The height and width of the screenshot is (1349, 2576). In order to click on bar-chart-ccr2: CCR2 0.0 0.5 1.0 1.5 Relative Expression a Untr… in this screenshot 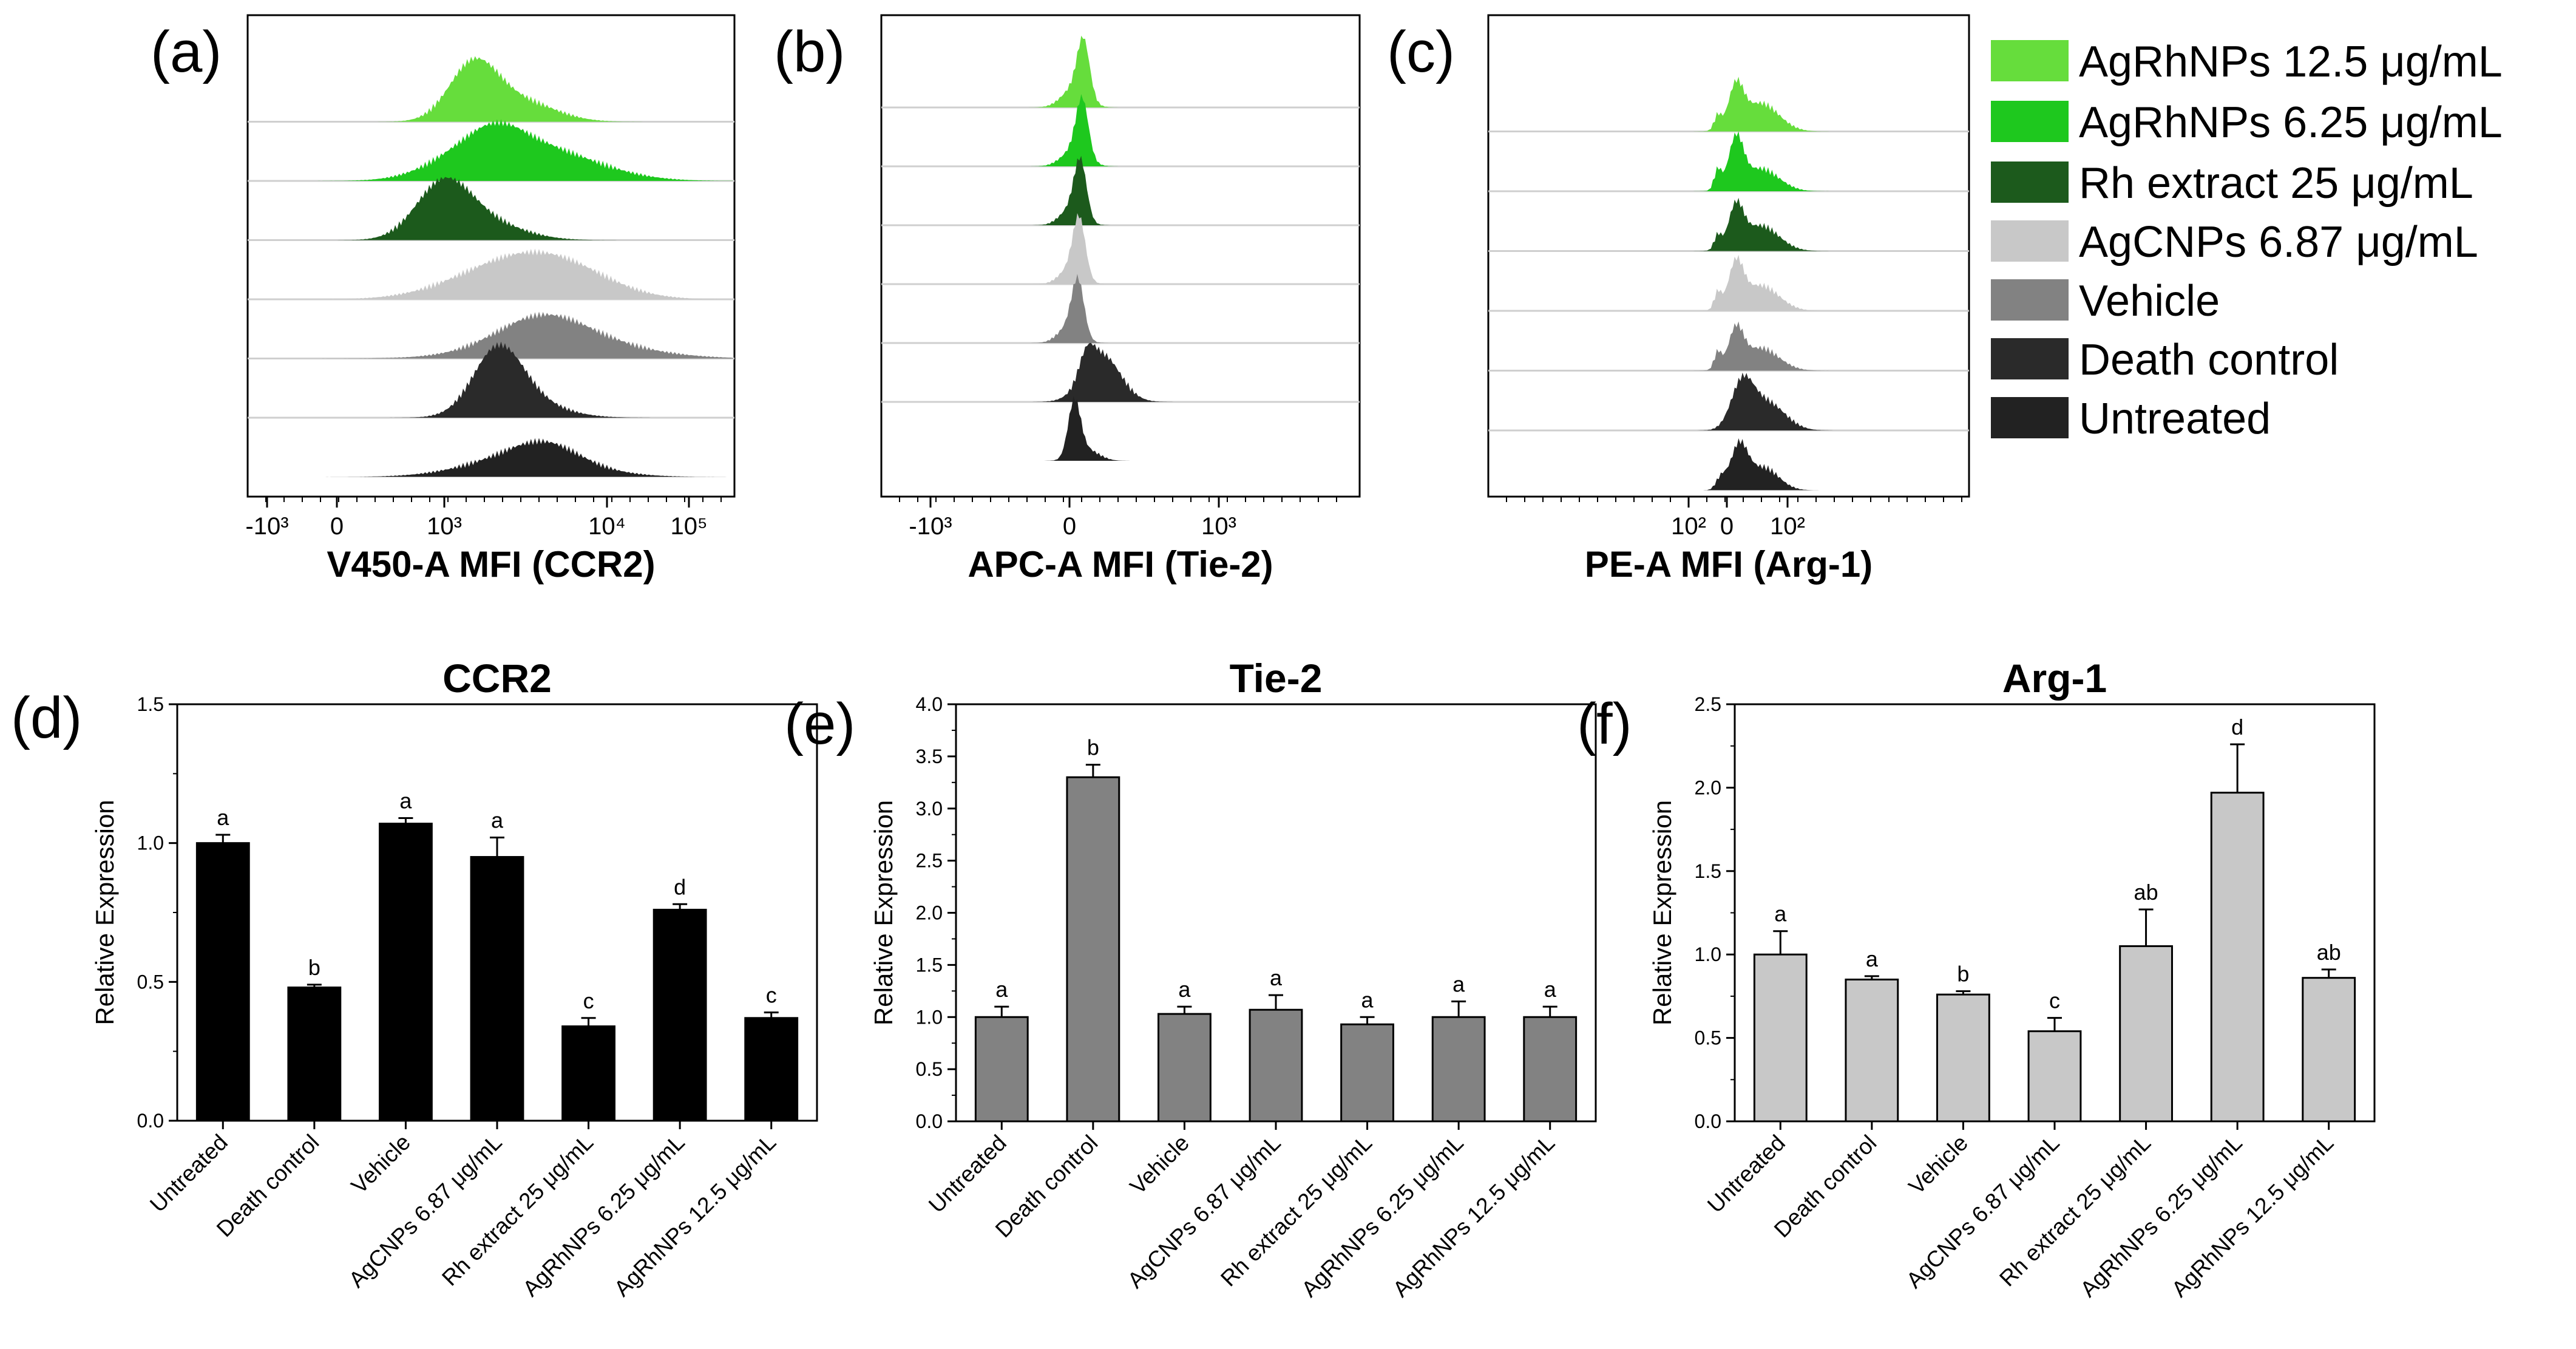, I will do `click(454, 979)`.